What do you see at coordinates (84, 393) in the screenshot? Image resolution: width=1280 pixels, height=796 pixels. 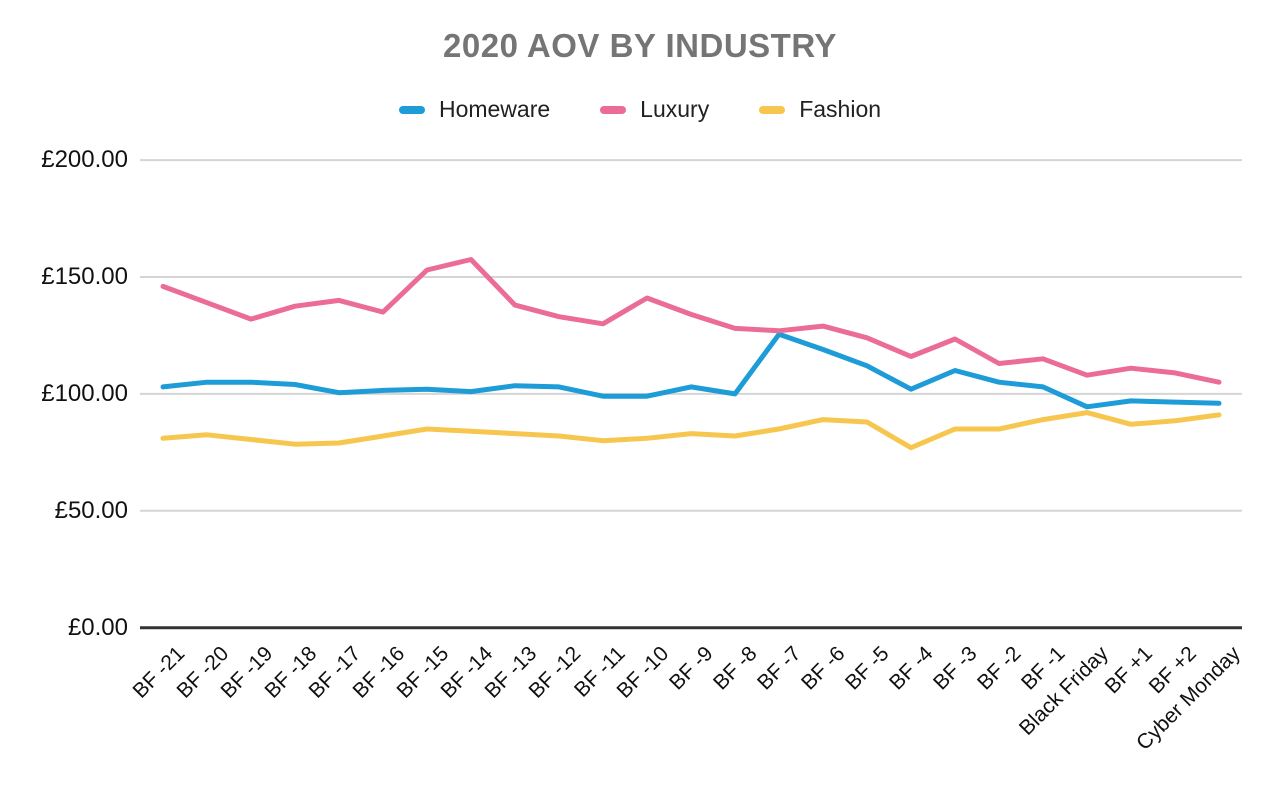 I see `y-axis-tick-label: £100.00` at bounding box center [84, 393].